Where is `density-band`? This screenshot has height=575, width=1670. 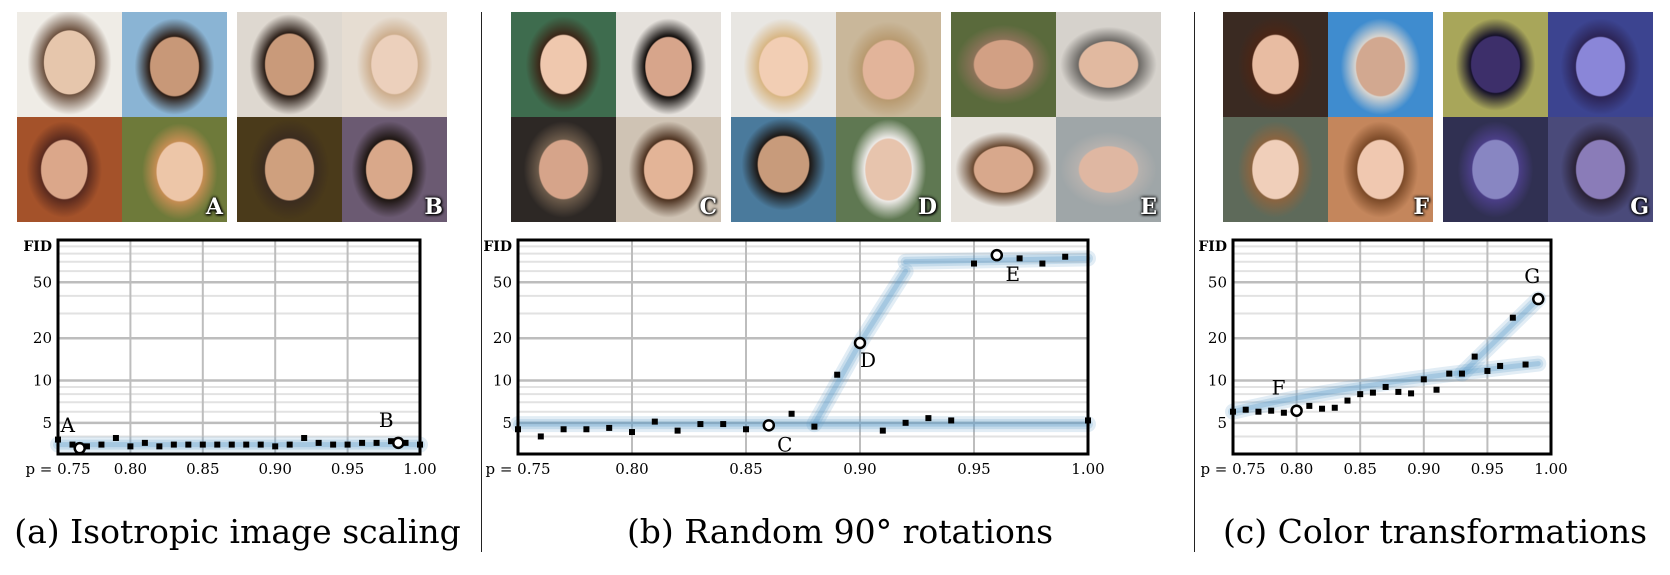 density-band is located at coordinates (1500, 336).